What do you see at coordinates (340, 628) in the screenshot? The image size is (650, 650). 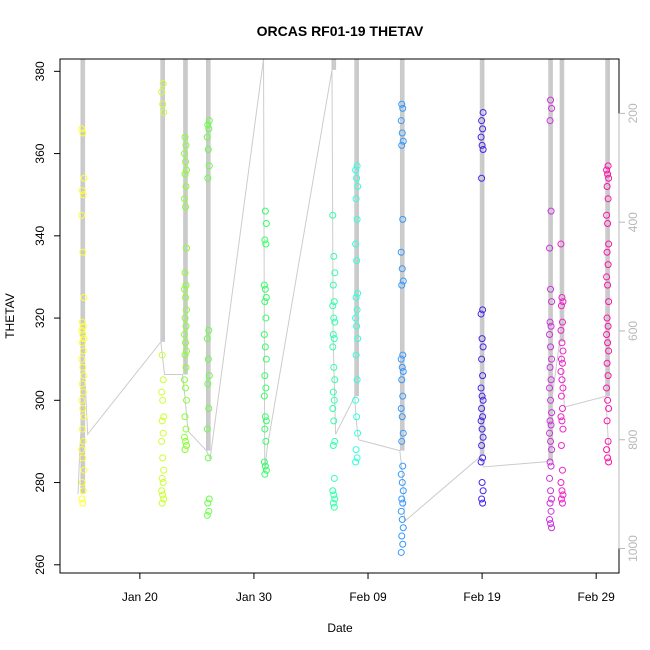 I see `x-axis-label: Date` at bounding box center [340, 628].